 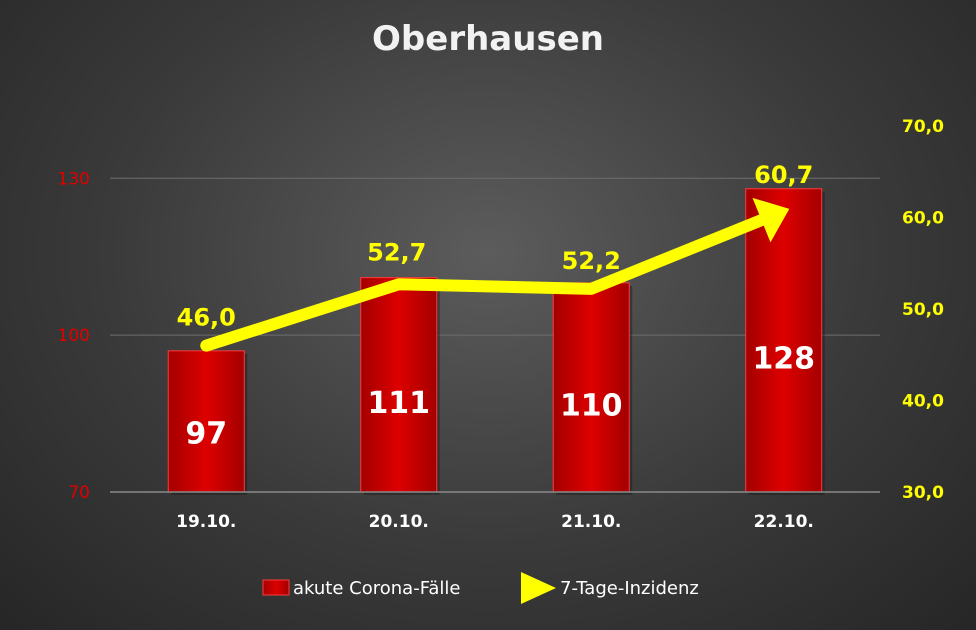 What do you see at coordinates (79, 493) in the screenshot?
I see `y-left-tick-label: 70` at bounding box center [79, 493].